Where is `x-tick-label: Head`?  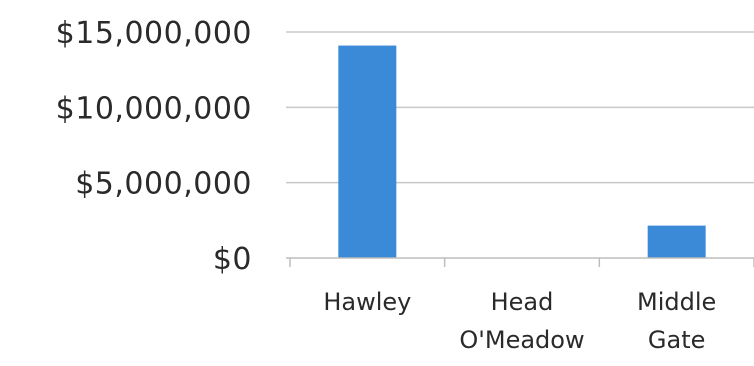 x-tick-label: Head is located at coordinates (522, 302).